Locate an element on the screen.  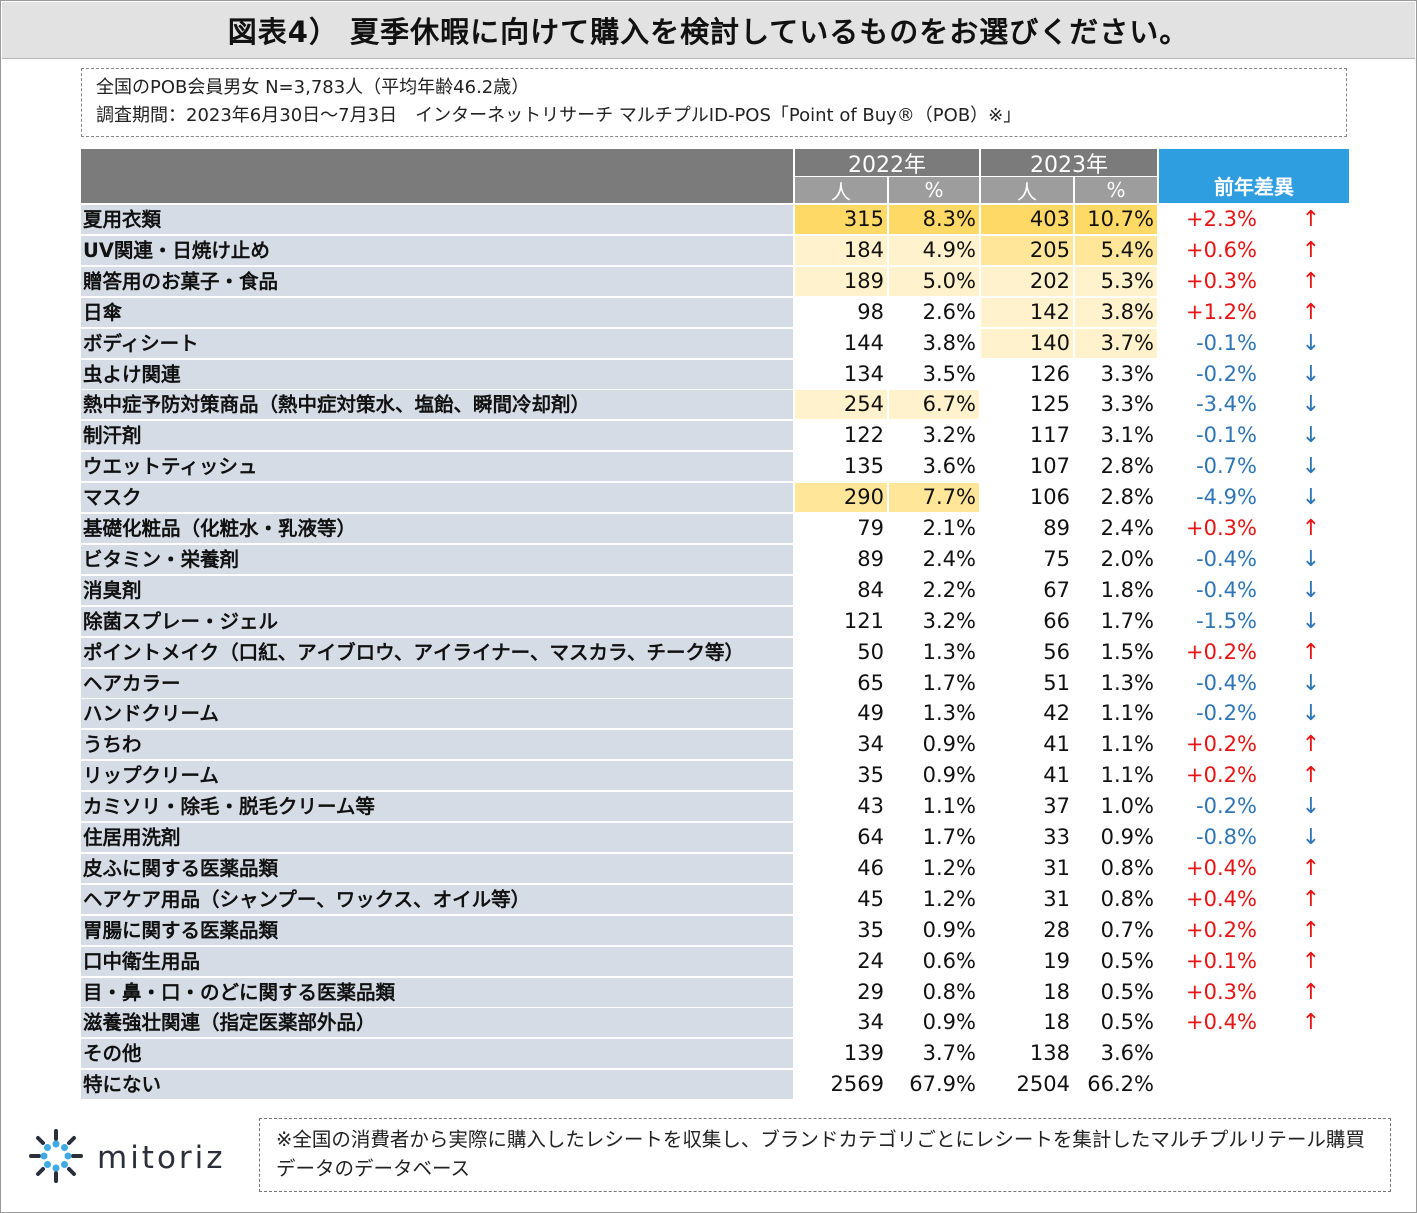
value-people-2022: 49 is located at coordinates (841, 714).